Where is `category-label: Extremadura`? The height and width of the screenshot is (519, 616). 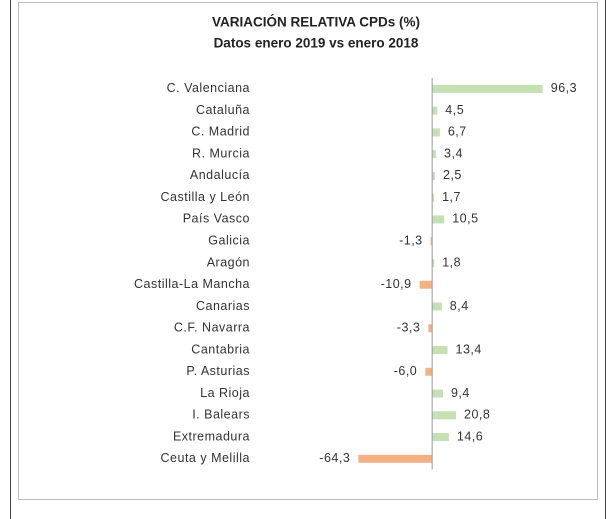
category-label: Extremadura is located at coordinates (211, 436).